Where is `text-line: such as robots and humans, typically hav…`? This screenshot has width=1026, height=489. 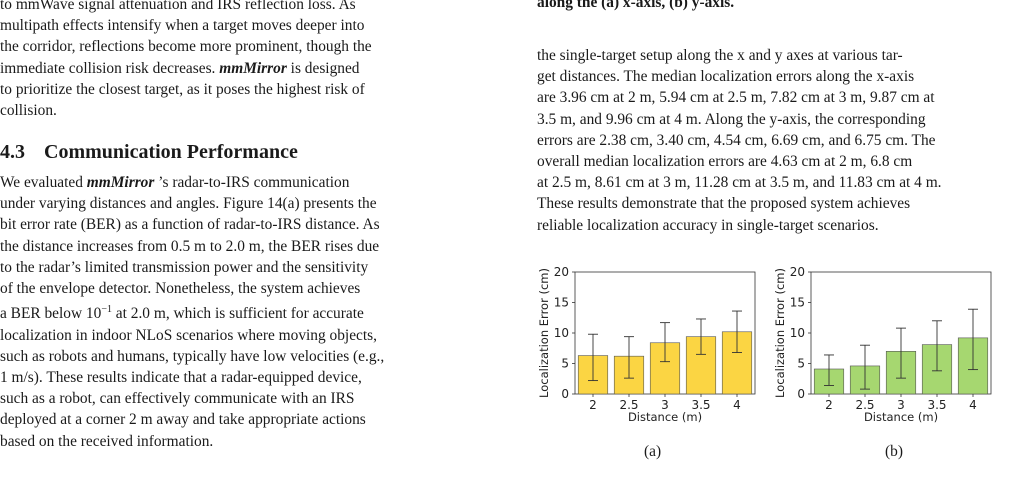 text-line: such as robots and humans, typically hav… is located at coordinates (192, 356).